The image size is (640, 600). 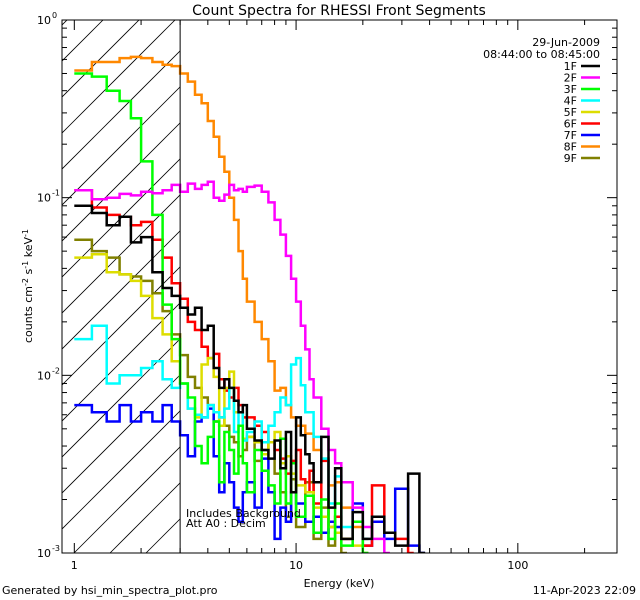 I want to click on y-tick-exponent: -3, so click(x=56, y=548).